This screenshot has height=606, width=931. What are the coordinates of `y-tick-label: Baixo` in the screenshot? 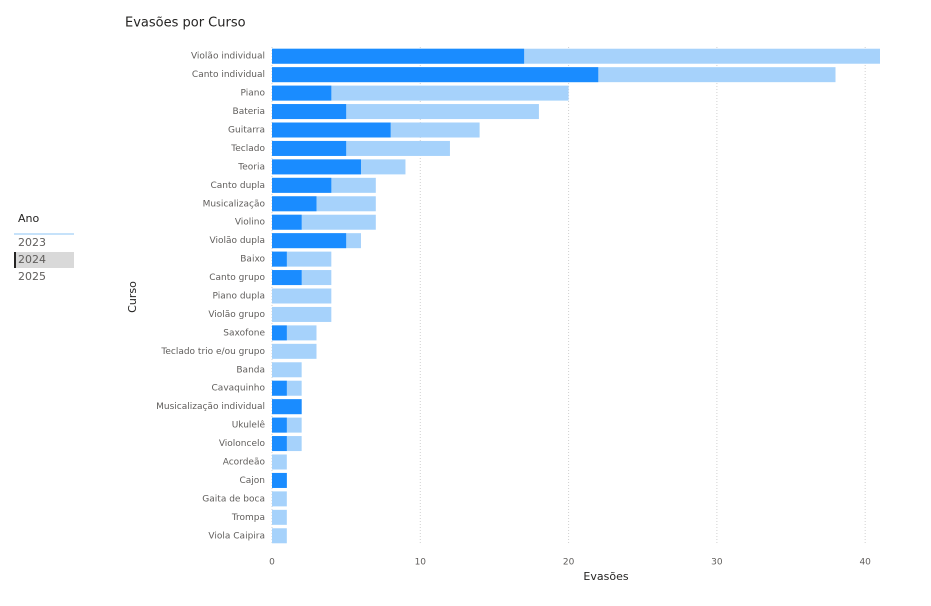 It's located at (252, 260).